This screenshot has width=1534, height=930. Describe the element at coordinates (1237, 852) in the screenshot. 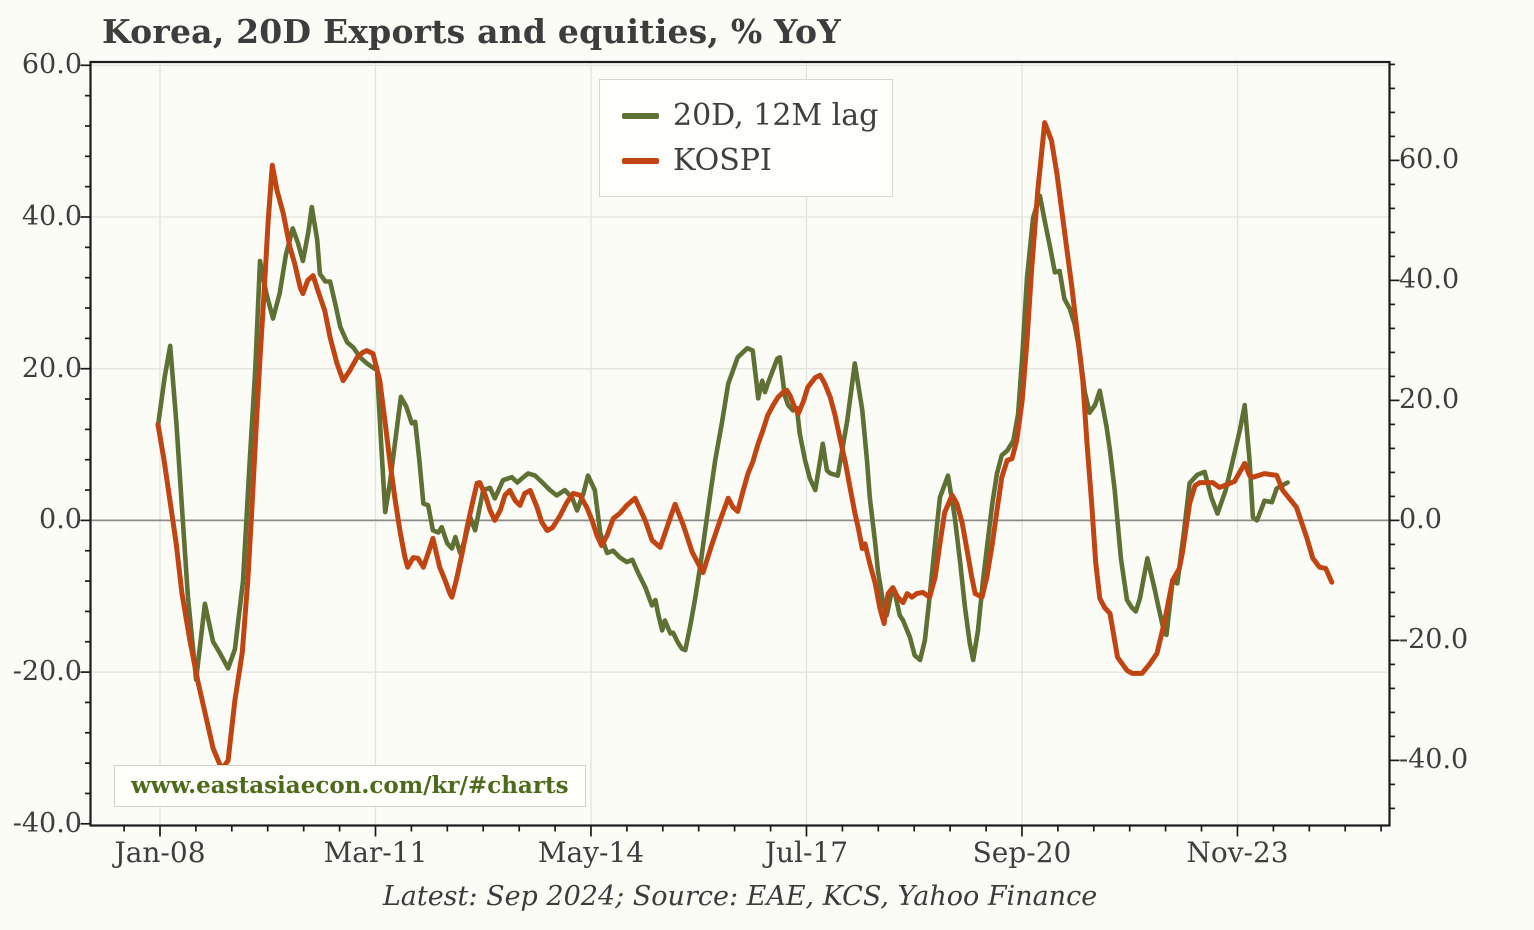

I see `x-axis-tick-label: Nov-23` at that location.